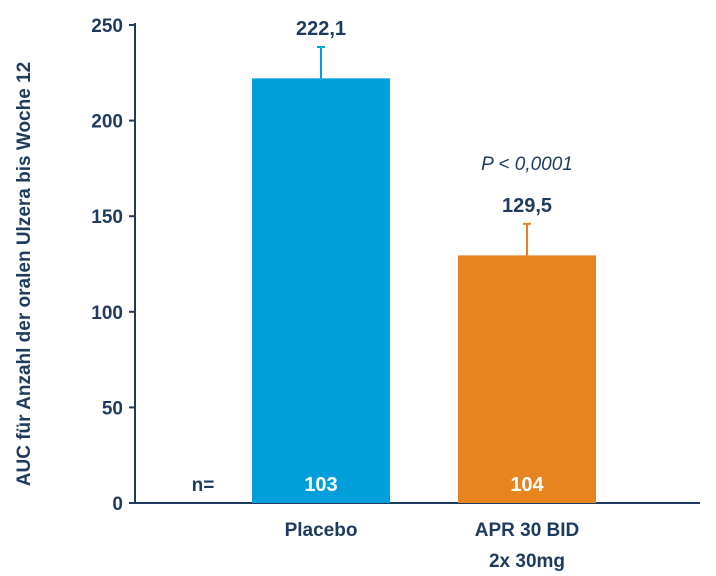 The image size is (716, 576). Describe the element at coordinates (107, 26) in the screenshot. I see `y-tick-label: 250` at that location.